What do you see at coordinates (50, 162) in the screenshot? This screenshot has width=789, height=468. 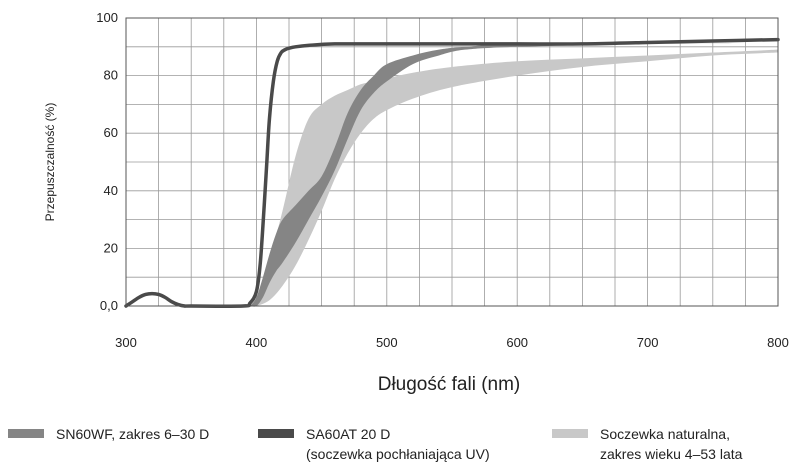 I see `y-axis-label: Przepuszczalność (%)` at bounding box center [50, 162].